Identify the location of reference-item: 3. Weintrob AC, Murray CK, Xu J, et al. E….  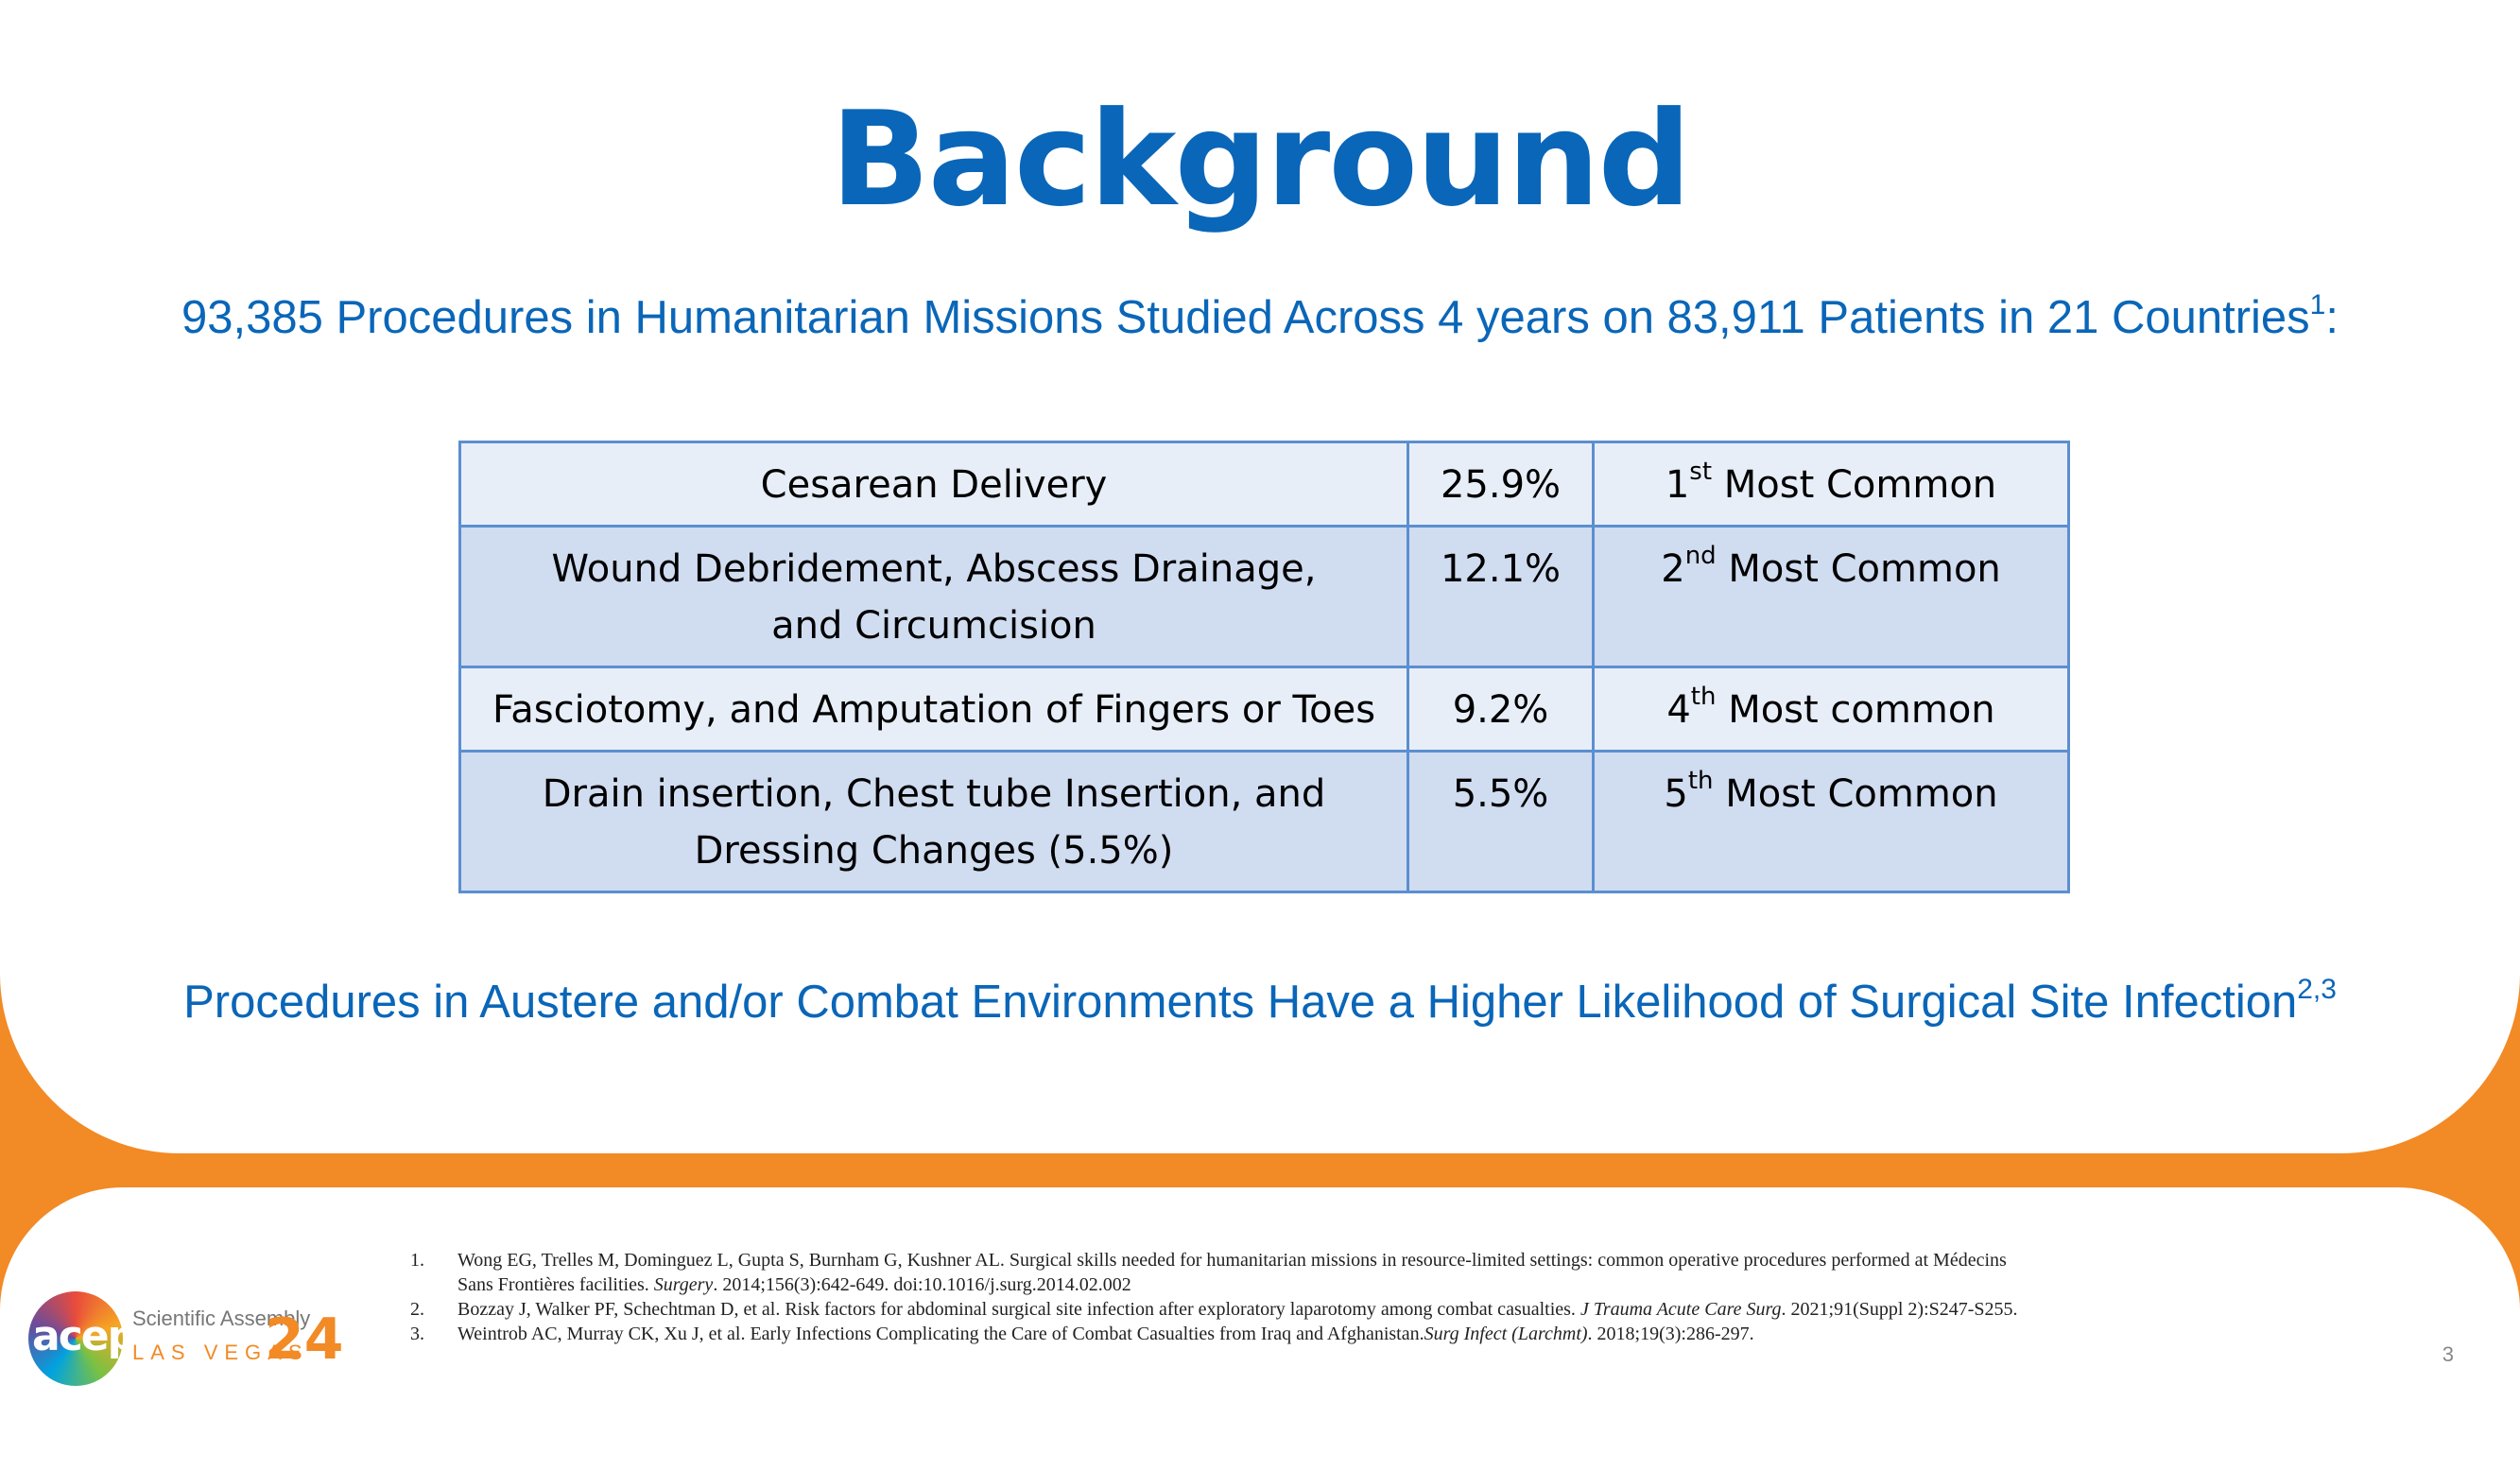
(1317, 1334).